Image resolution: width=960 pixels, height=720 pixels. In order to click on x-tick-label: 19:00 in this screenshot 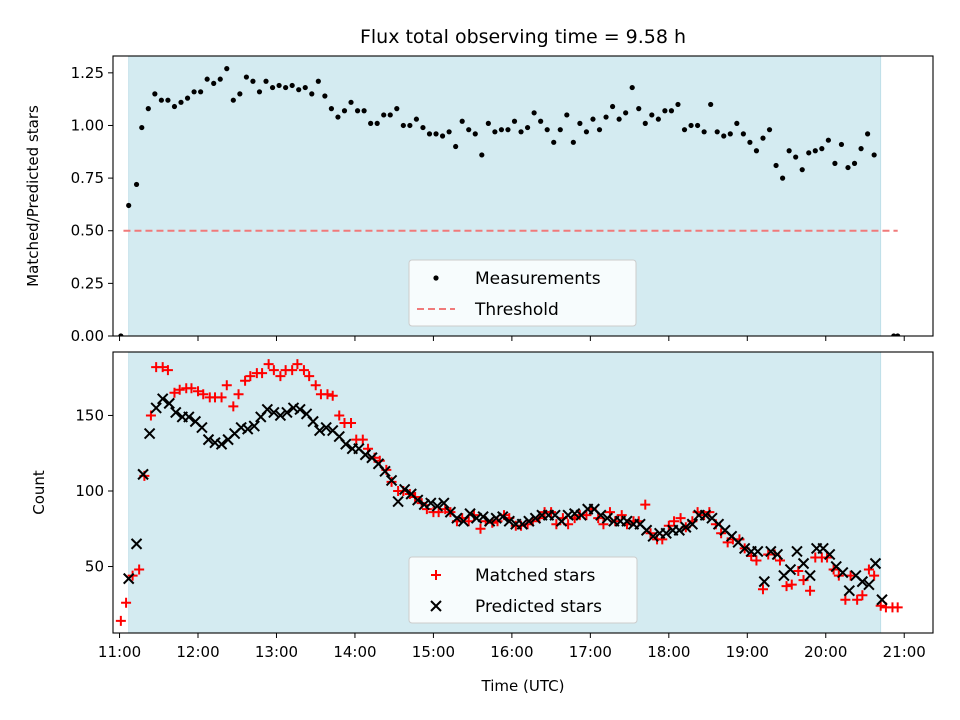, I will do `click(747, 652)`.